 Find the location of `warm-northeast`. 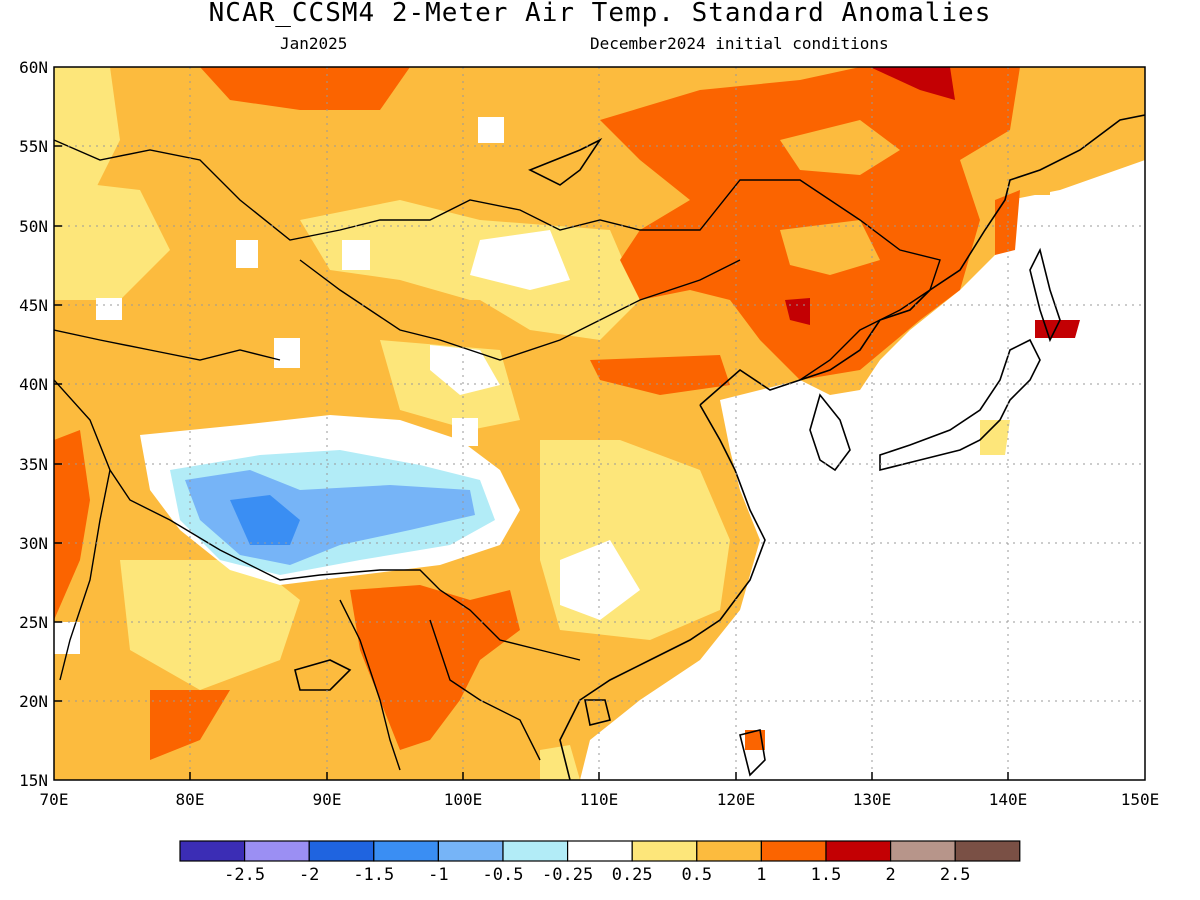

warm-northeast is located at coordinates (810, 223).